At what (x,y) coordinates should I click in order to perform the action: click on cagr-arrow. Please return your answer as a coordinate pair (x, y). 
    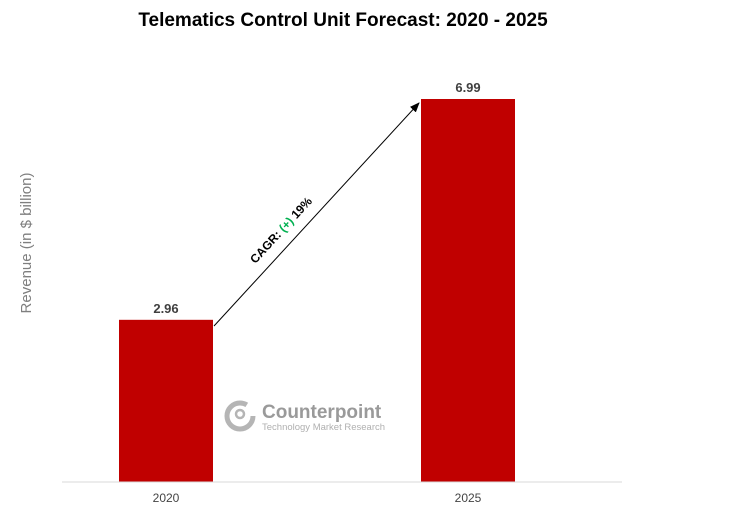
    Looking at the image, I should click on (316, 214).